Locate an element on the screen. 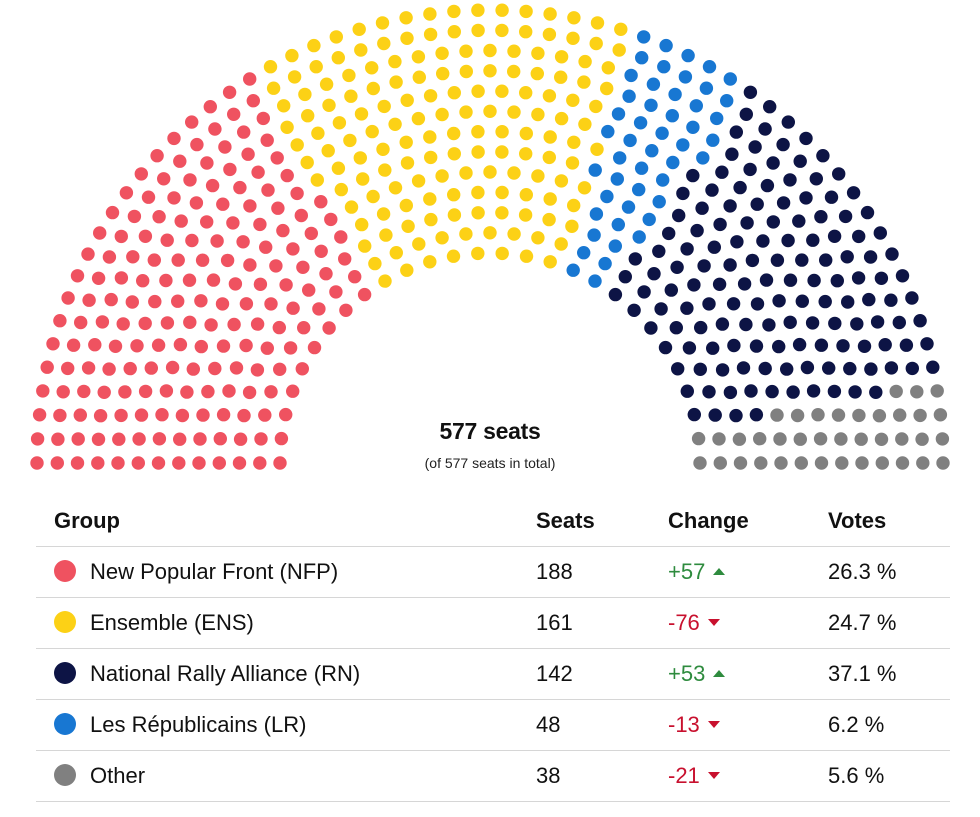  results-header-row: Group Seats Change Votes is located at coordinates (493, 521).